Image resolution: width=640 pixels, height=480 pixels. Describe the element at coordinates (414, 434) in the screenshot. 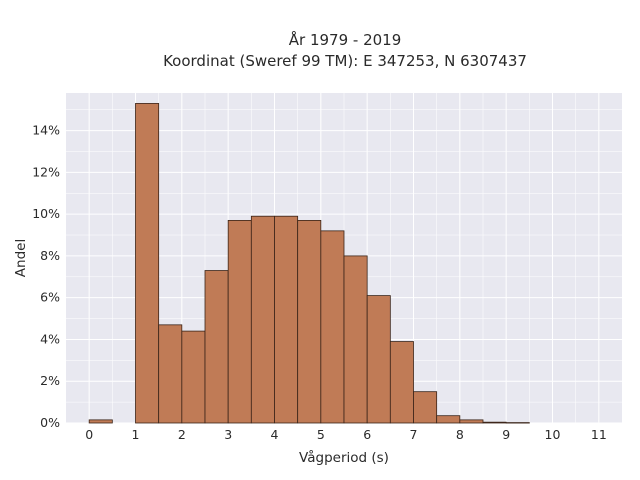

I see `x-tick-label-7: 7` at that location.